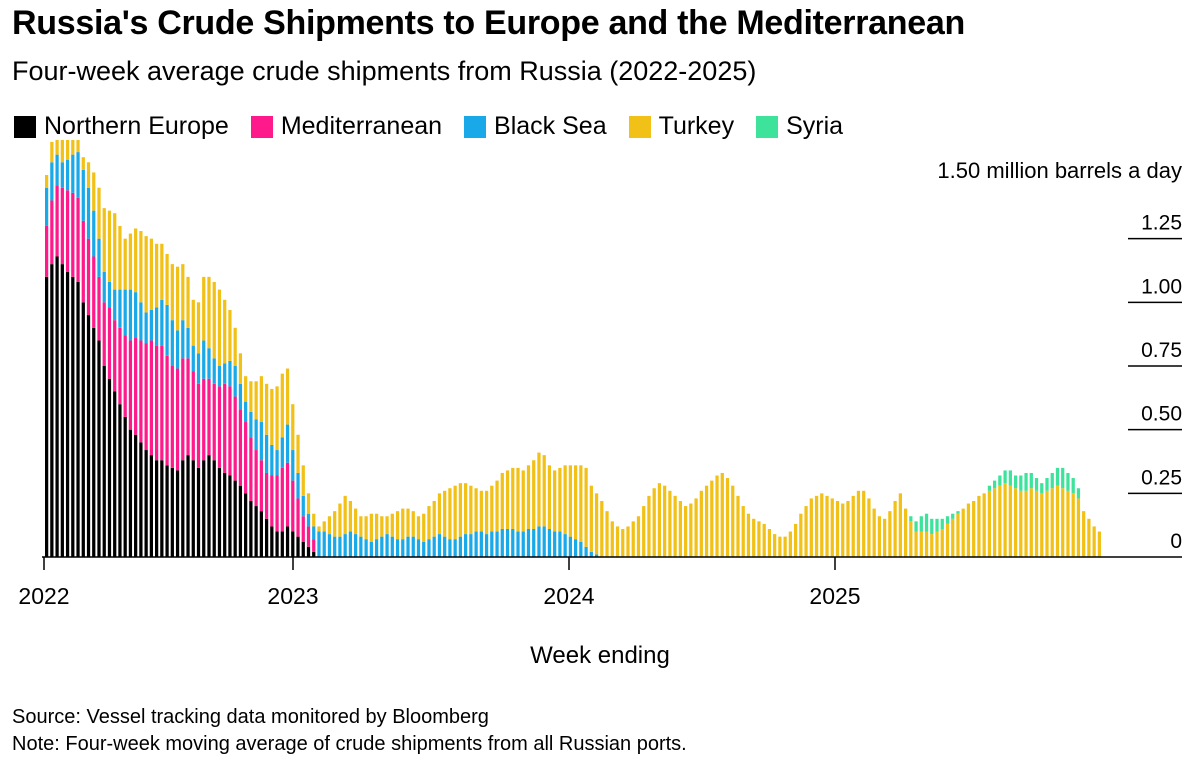 The height and width of the screenshot is (761, 1200). What do you see at coordinates (767, 126) in the screenshot?
I see `legend-swatch-syria` at bounding box center [767, 126].